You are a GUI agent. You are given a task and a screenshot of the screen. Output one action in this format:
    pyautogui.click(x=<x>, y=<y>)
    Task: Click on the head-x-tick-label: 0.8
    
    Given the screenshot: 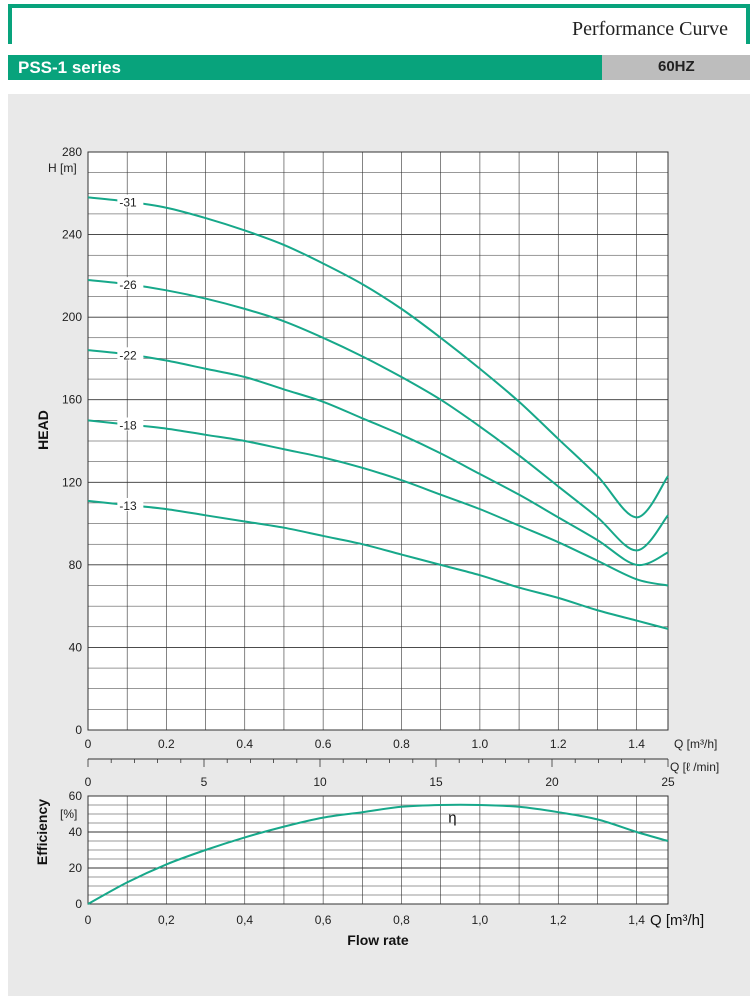 What is the action you would take?
    pyautogui.click(x=401, y=744)
    